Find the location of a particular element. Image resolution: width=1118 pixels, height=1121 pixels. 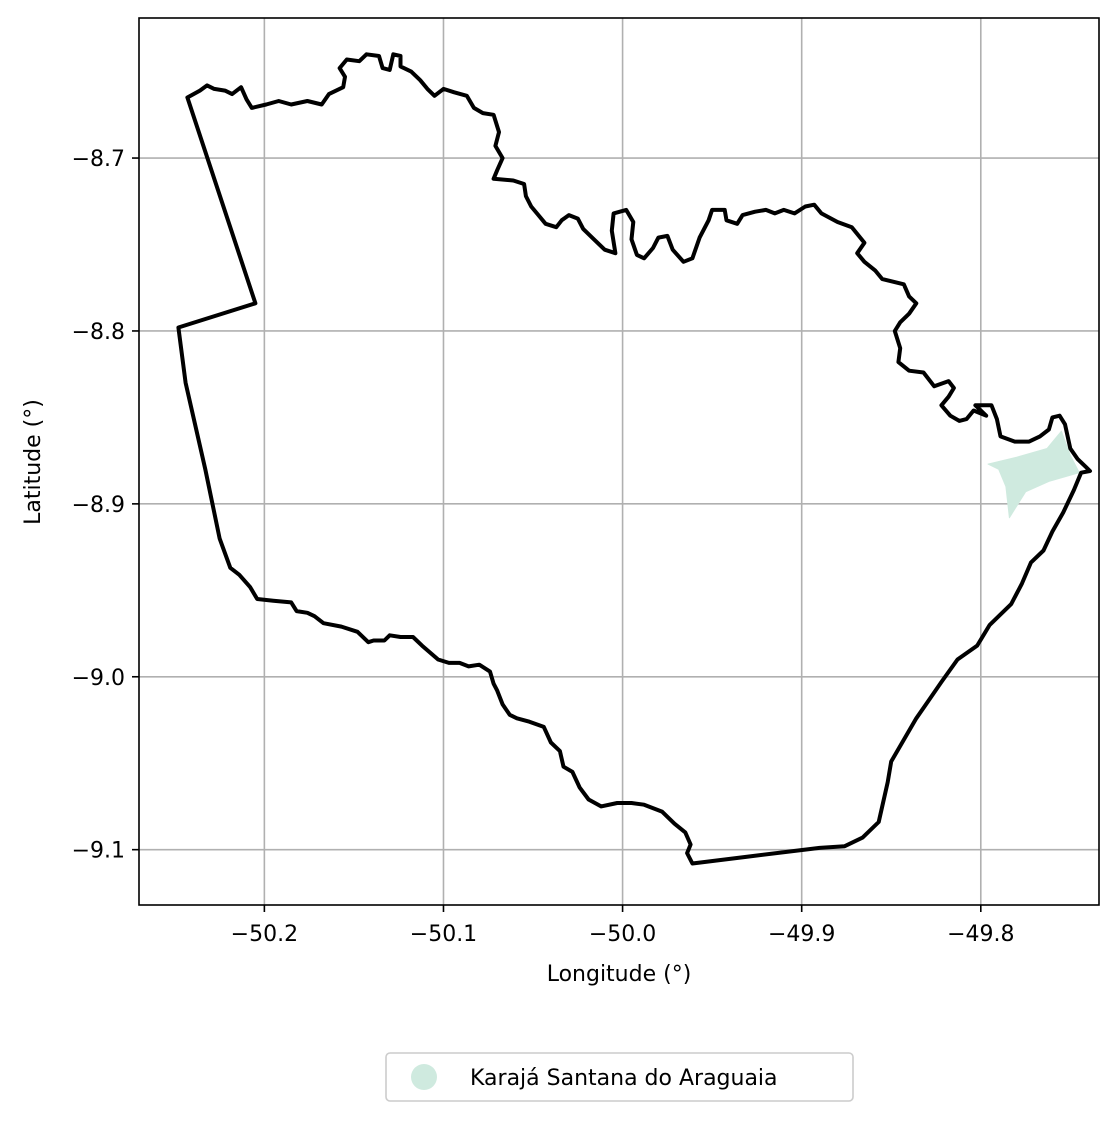

y-tick-label: −8.7 is located at coordinates (98, 159).